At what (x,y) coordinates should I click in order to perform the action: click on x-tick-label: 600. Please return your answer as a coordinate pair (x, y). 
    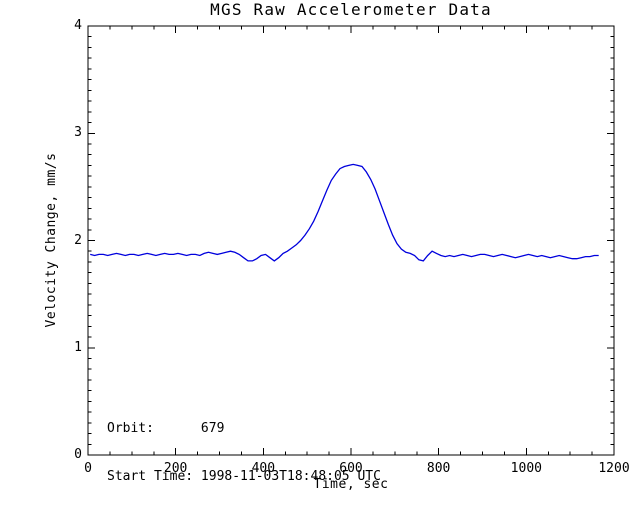
    Looking at the image, I should click on (351, 468).